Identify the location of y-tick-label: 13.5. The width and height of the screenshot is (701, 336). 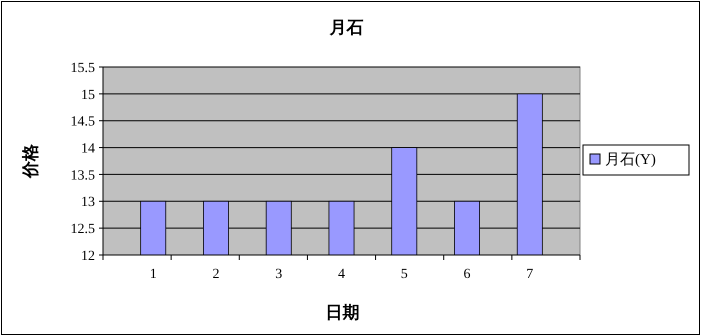
(82, 176).